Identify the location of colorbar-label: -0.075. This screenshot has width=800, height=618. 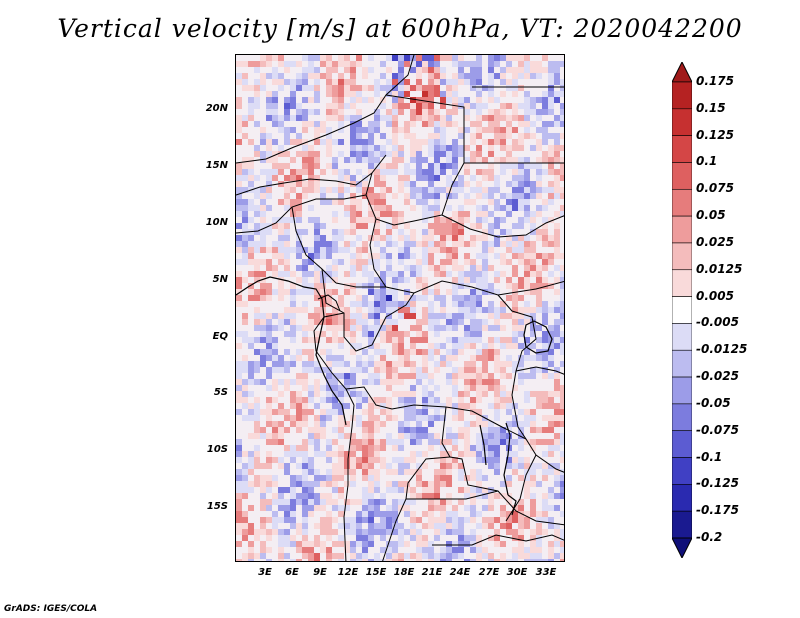
(717, 429).